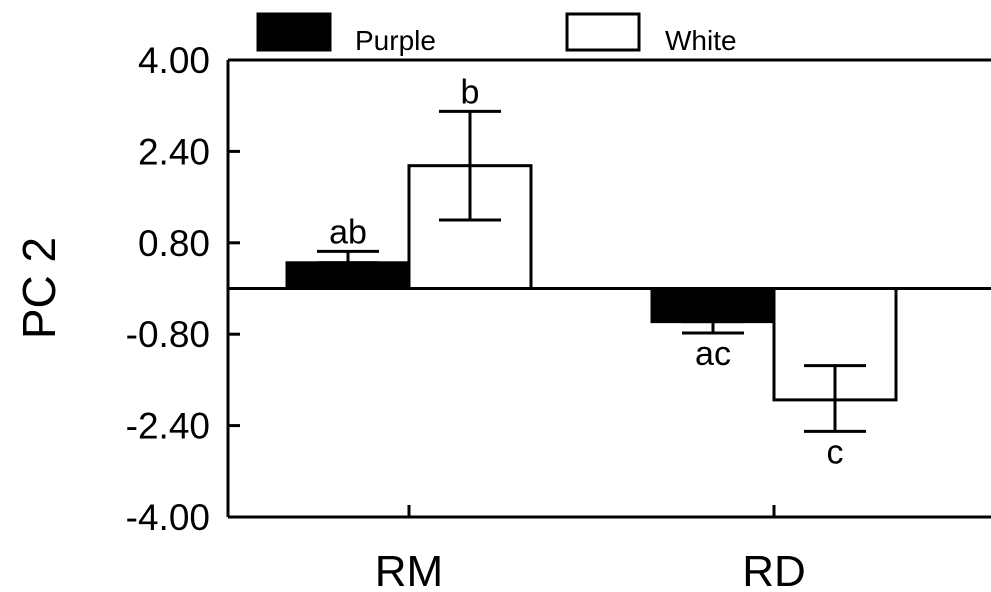  What do you see at coordinates (835, 452) in the screenshot?
I see `significance-label: c` at bounding box center [835, 452].